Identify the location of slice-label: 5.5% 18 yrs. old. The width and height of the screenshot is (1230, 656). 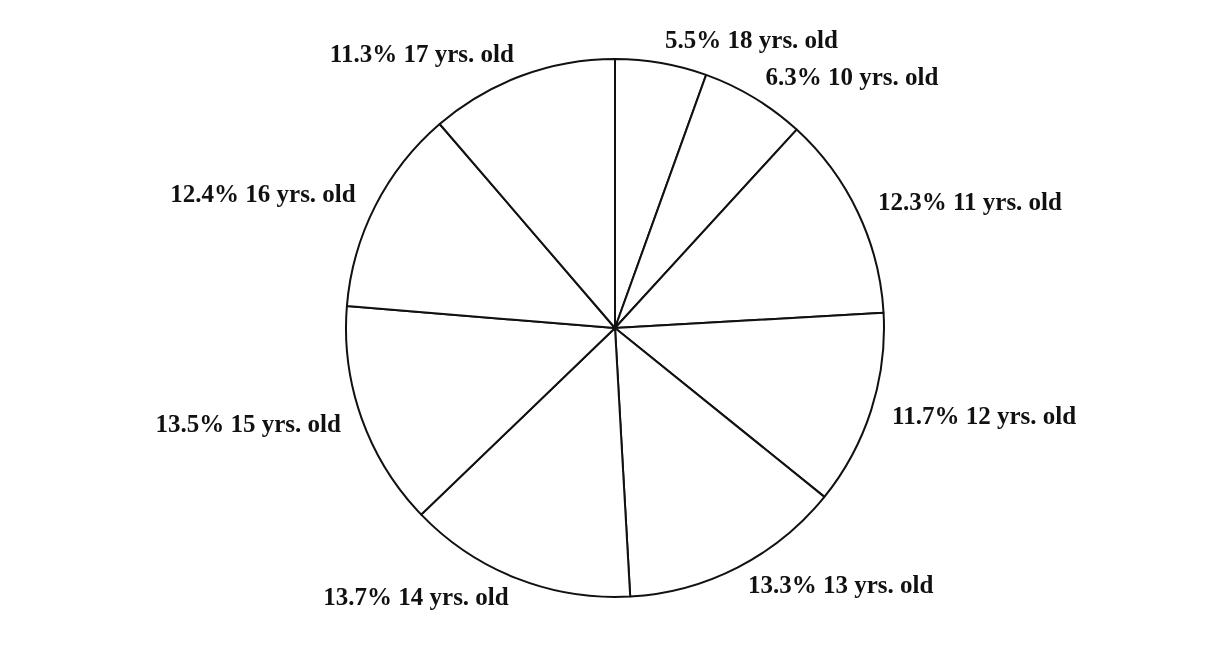
(752, 39).